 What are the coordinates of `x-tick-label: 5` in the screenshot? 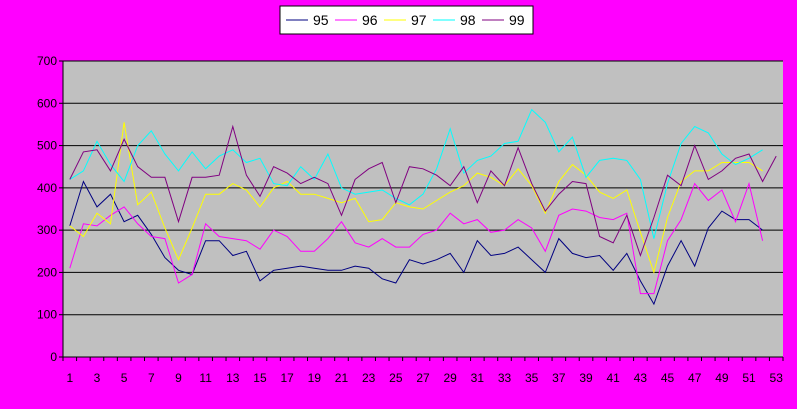 It's located at (124, 378).